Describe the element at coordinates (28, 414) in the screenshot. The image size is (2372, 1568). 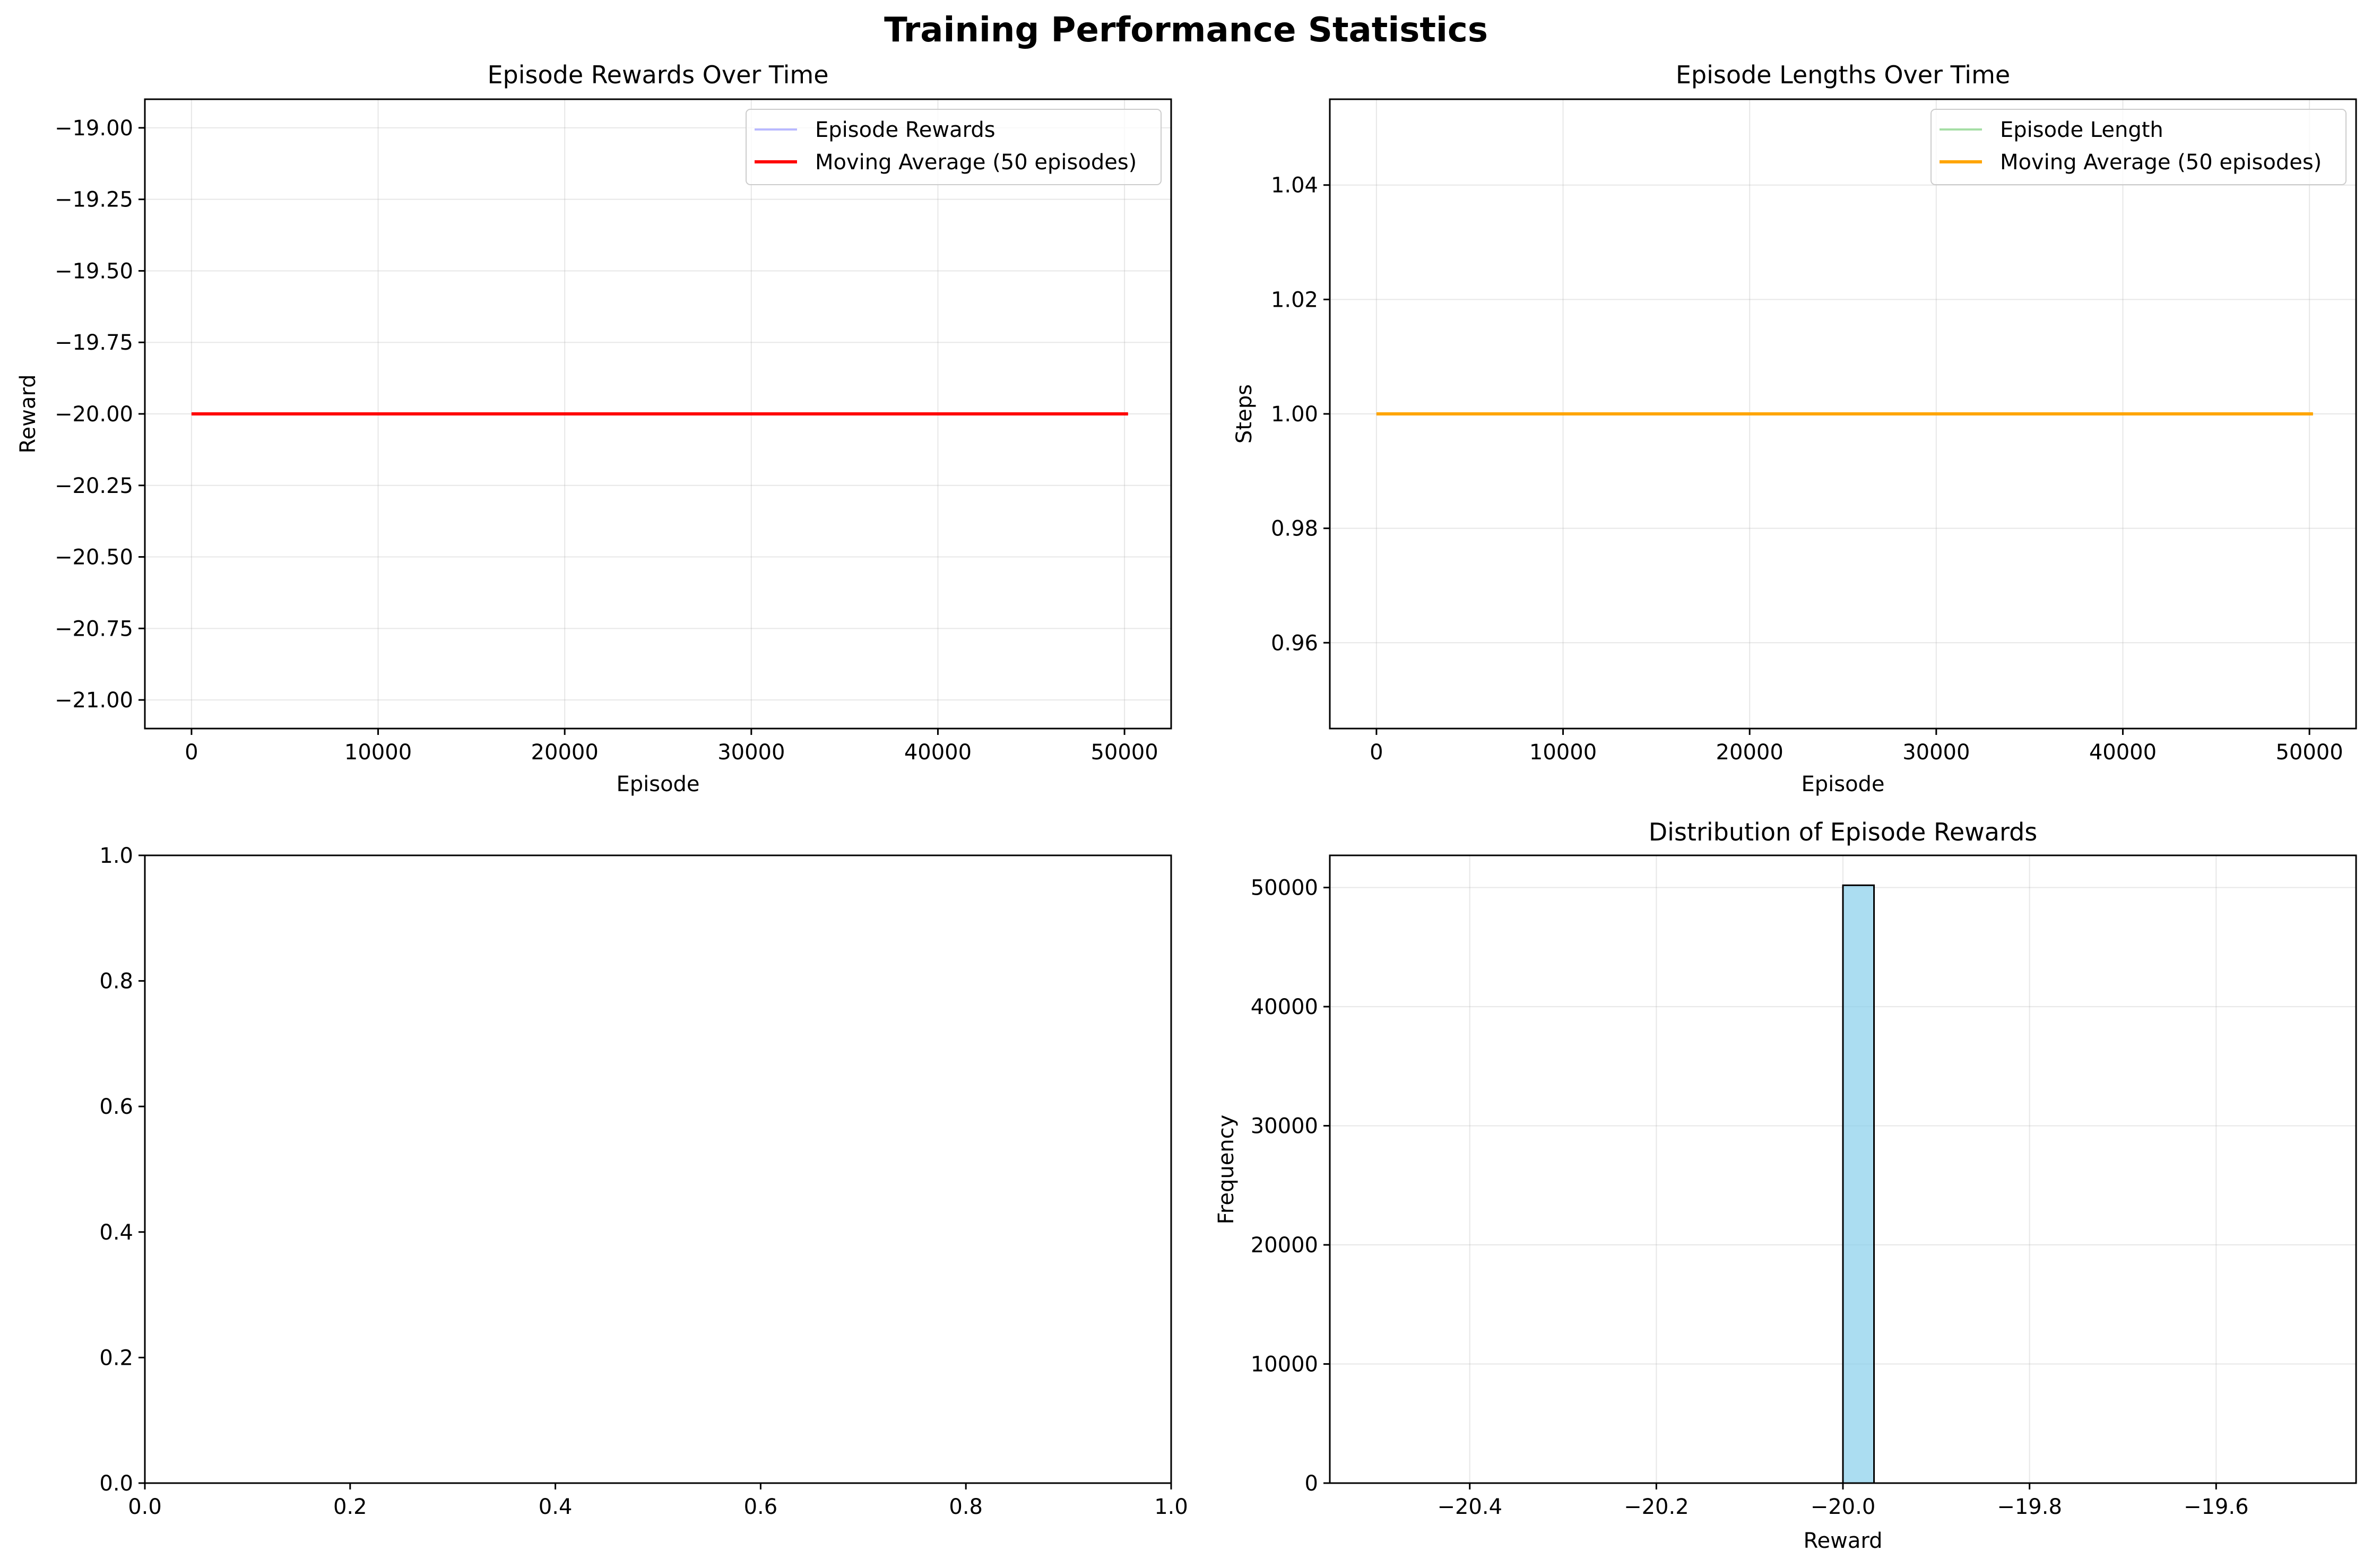
I see `rewards-y-label: Reward` at that location.